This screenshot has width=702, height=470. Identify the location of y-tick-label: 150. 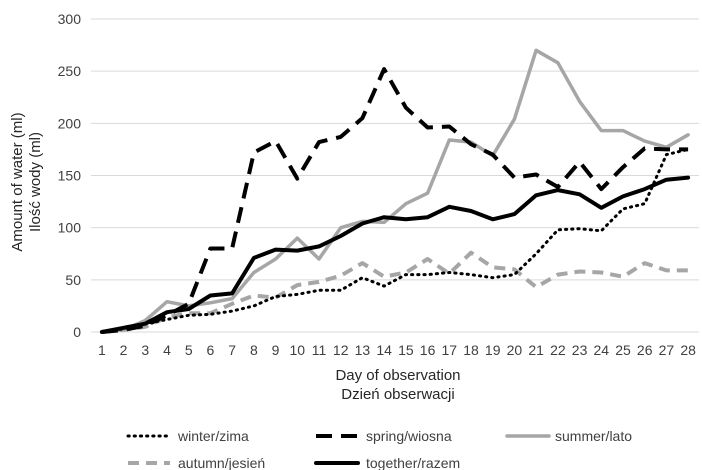
(70, 176).